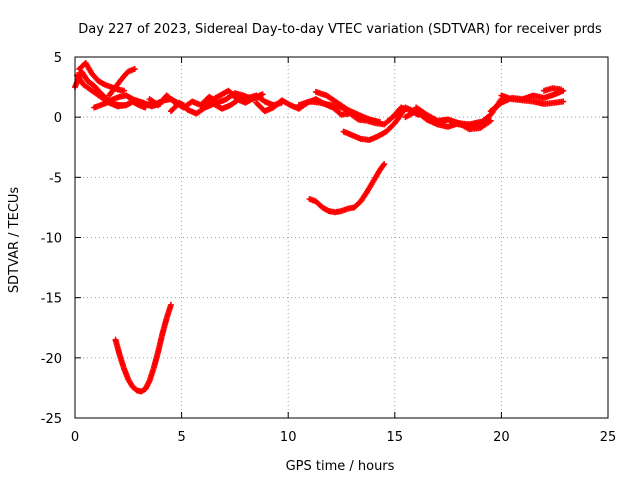 This screenshot has height=484, width=640. I want to click on x-tick-label: 20, so click(501, 437).